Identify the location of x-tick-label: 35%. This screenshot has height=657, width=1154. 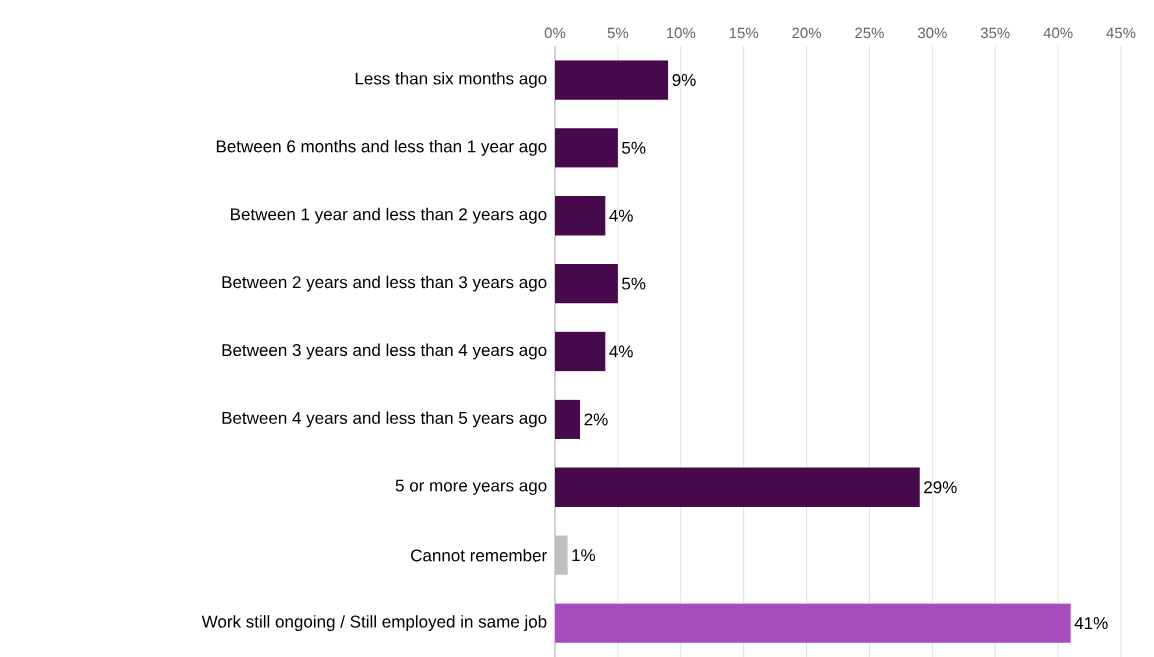
(995, 33).